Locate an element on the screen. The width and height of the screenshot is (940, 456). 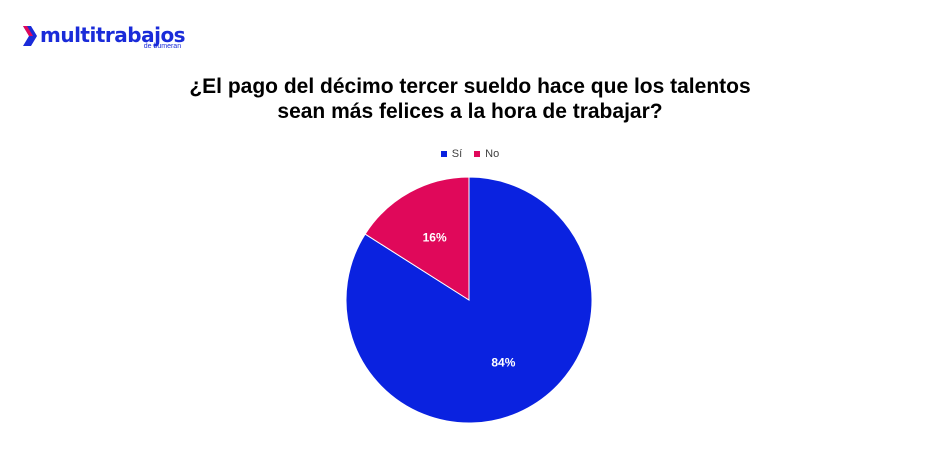
brand-logo: multitrabajos de bumeran is located at coordinates (104, 36).